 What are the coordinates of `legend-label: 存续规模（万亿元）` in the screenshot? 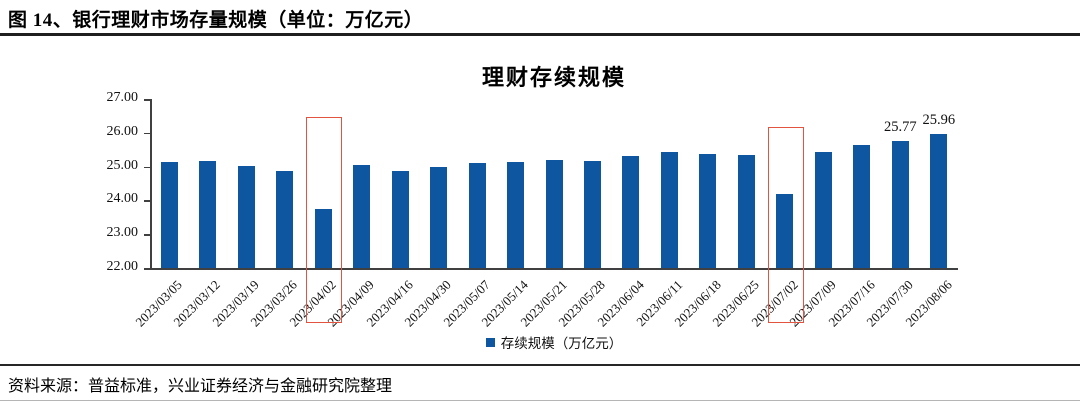 It's located at (561, 343).